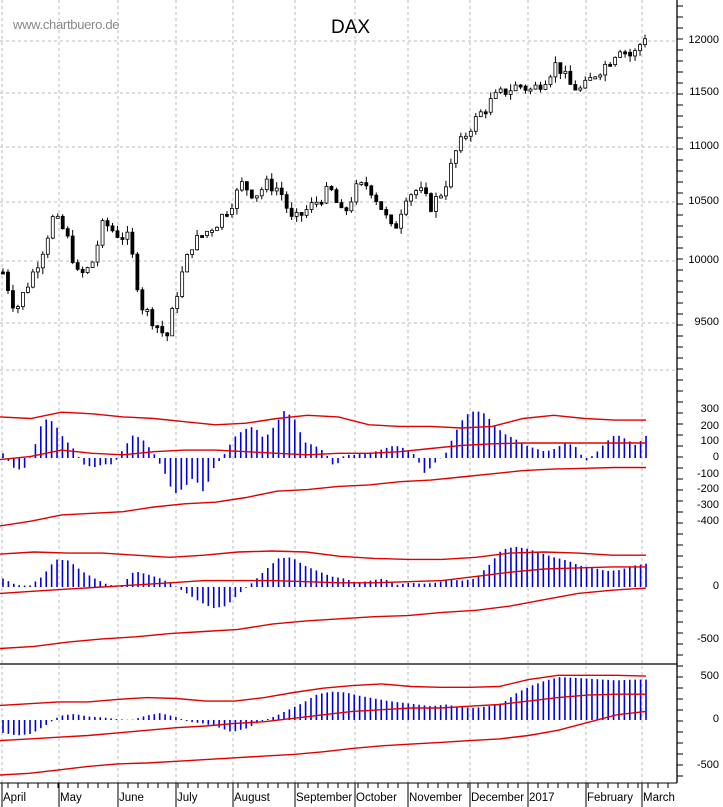  I want to click on oscillator-1-axis-tick-label: -300, so click(707, 505).